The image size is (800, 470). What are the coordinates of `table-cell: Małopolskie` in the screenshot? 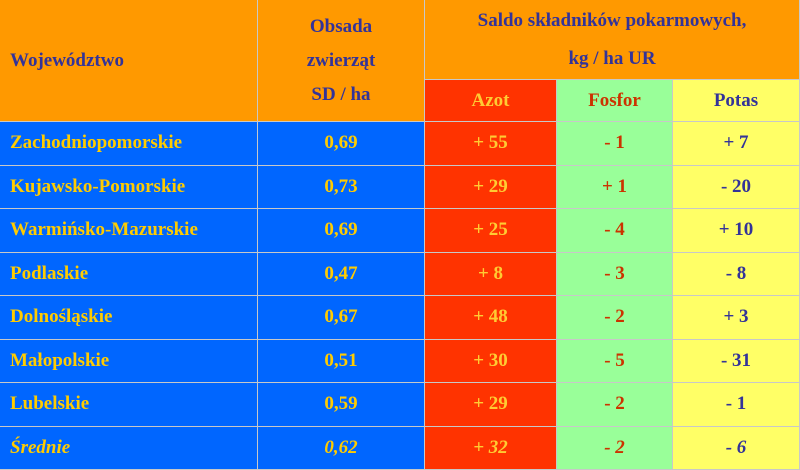 It's located at (129, 361).